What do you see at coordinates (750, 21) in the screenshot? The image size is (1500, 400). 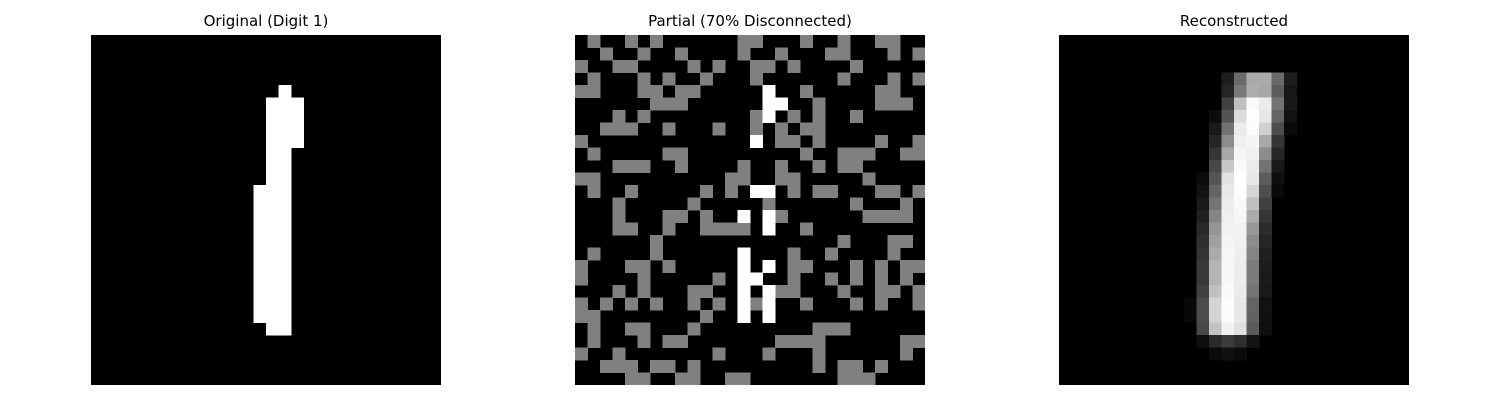 I see `panel-title-partial: Partial (70% Disconnected)` at bounding box center [750, 21].